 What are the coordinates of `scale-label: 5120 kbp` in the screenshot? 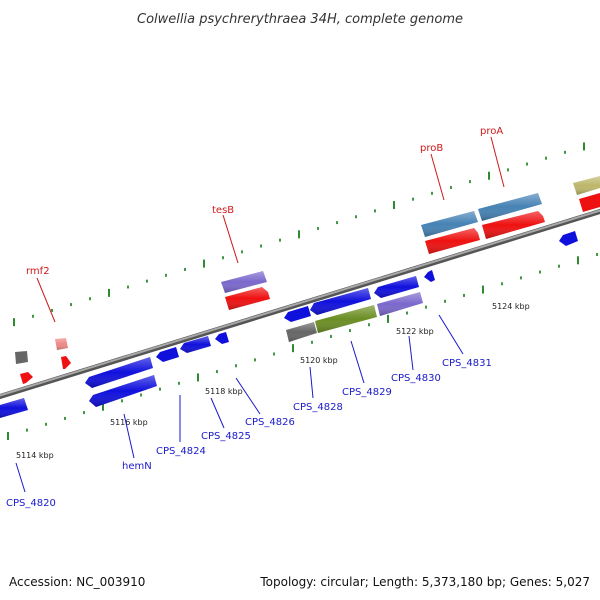 It's located at (319, 360).